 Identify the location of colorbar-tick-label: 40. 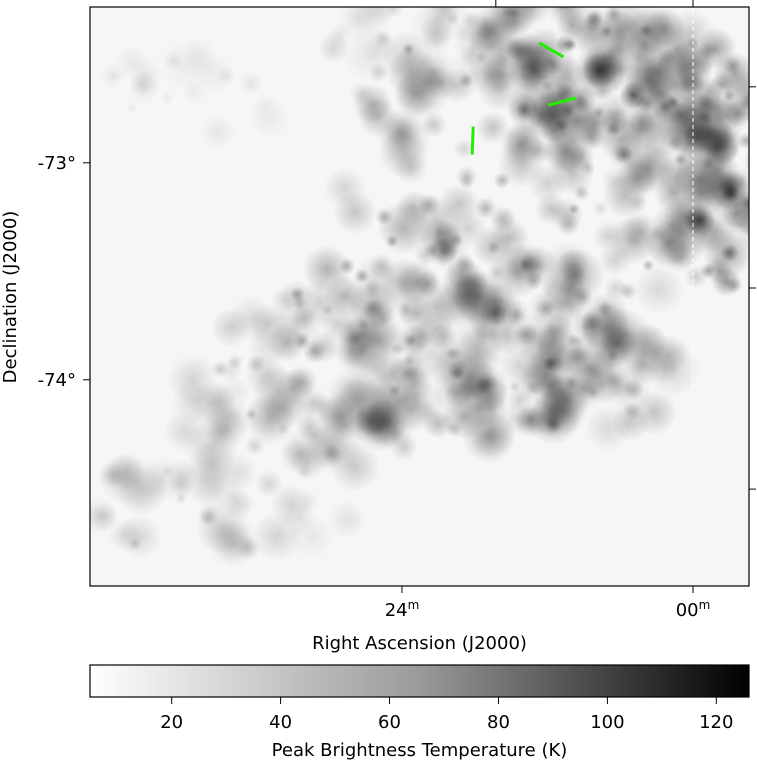
(280, 722).